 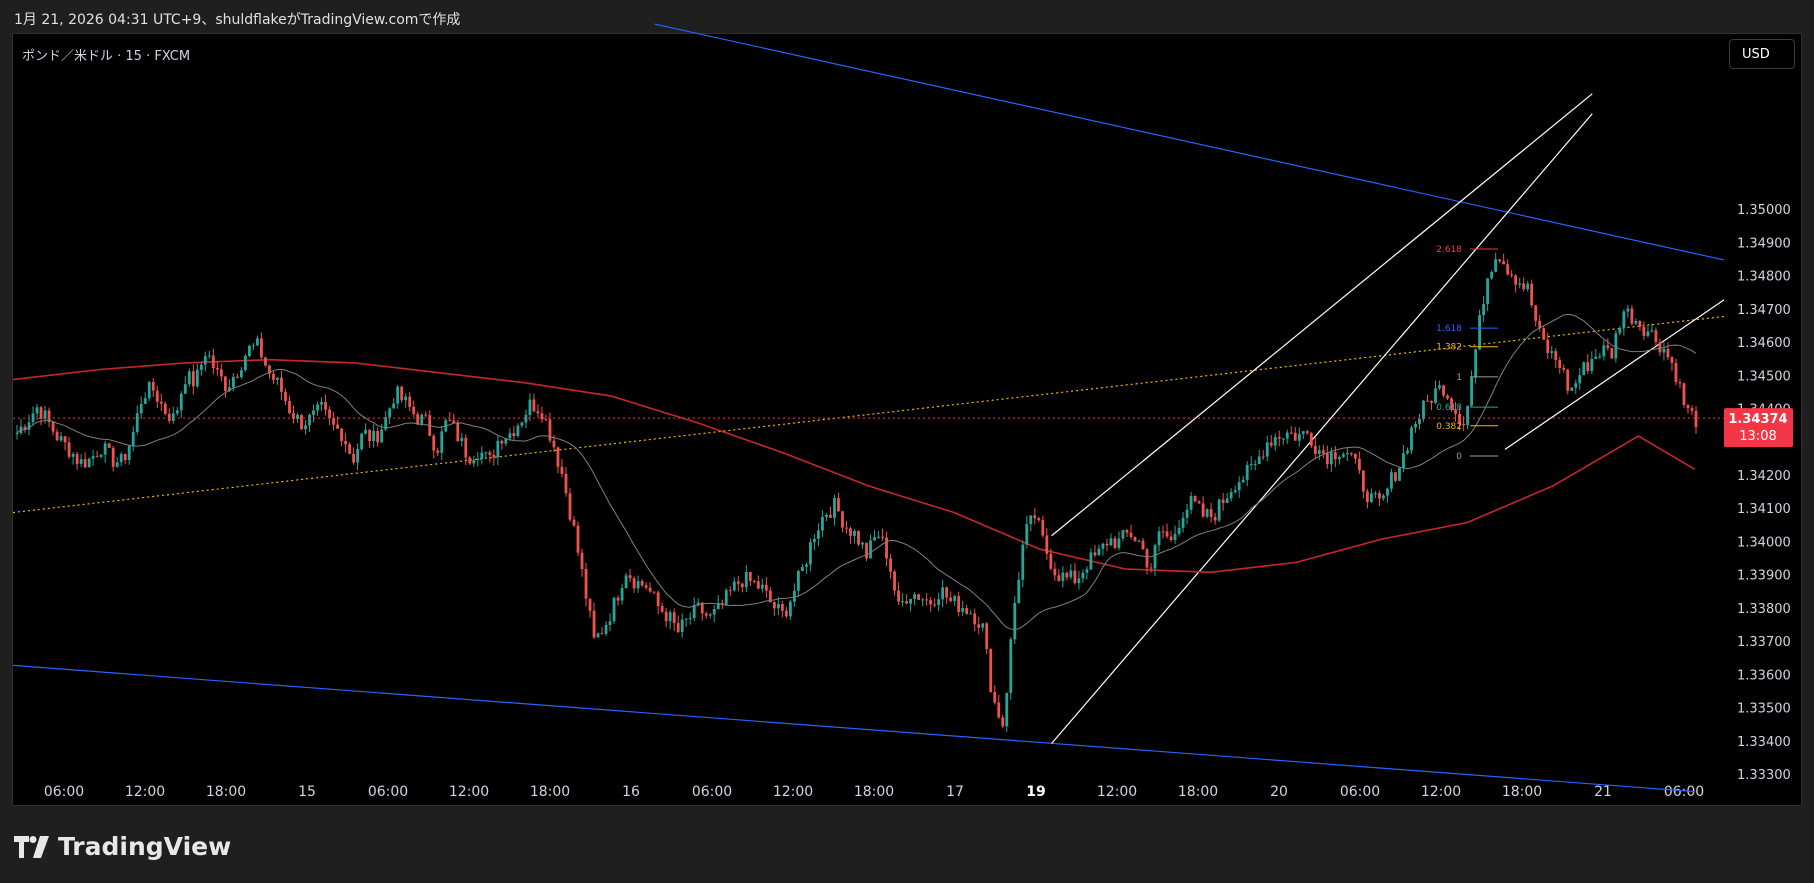 I want to click on time-tick-label: 19, so click(x=1035, y=792).